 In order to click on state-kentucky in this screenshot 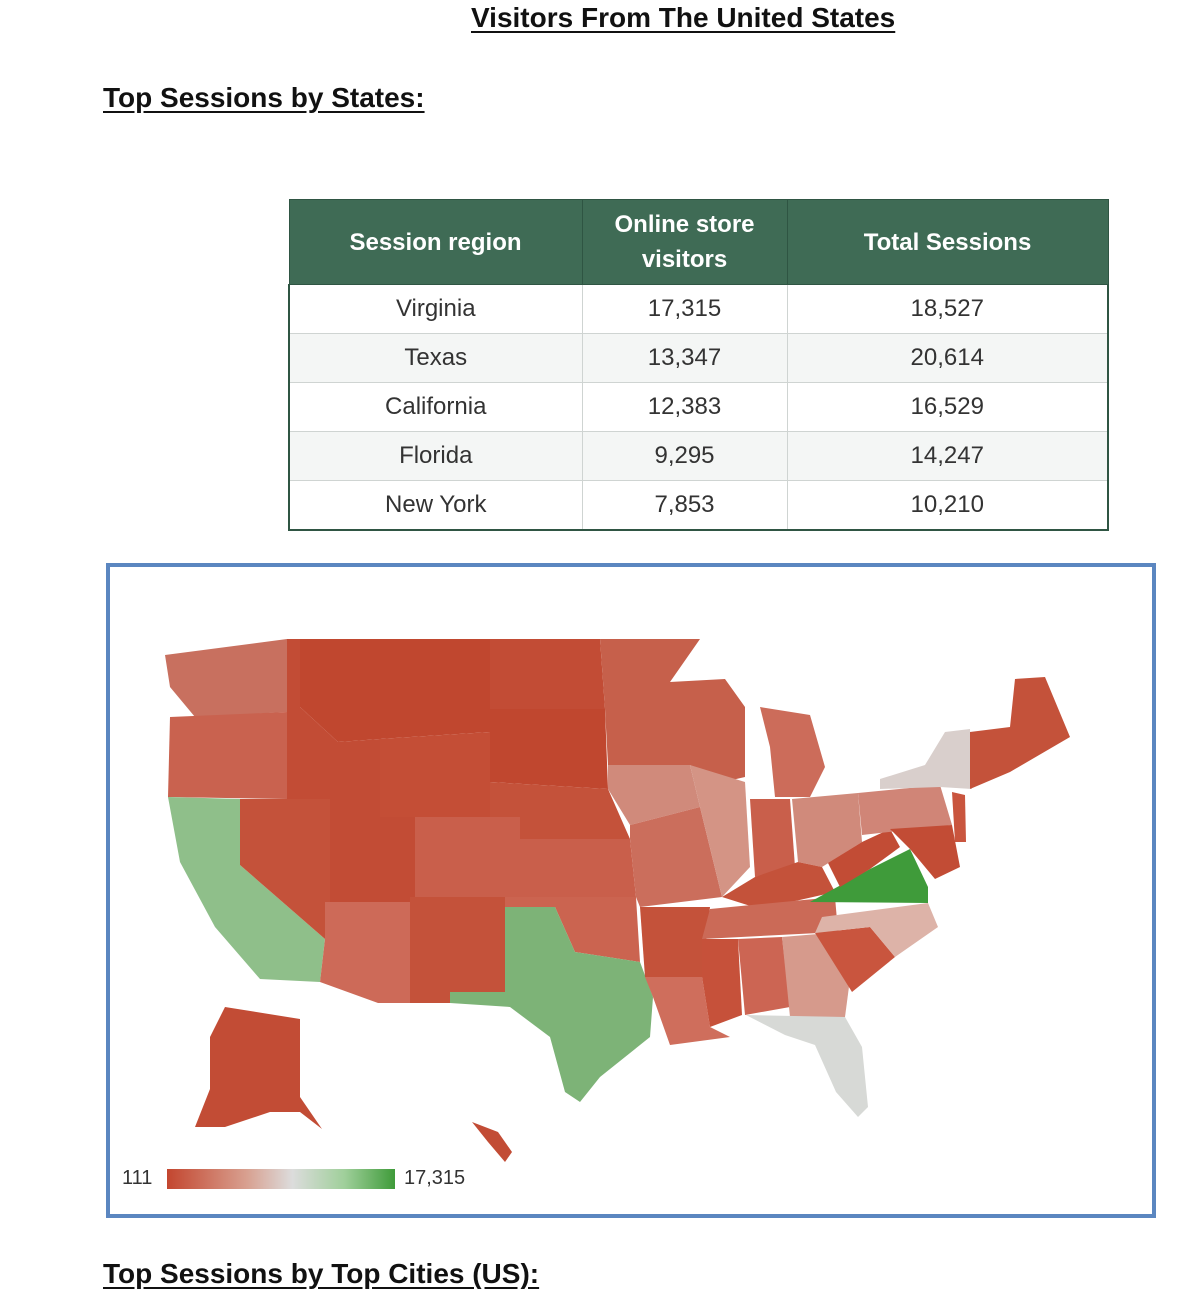, I will do `click(778, 885)`.